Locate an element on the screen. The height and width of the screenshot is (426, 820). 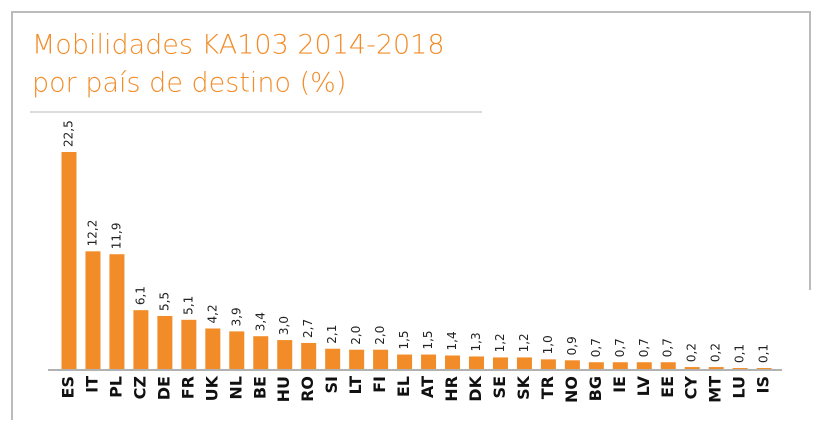
x-tick-label: CZ is located at coordinates (139, 387).